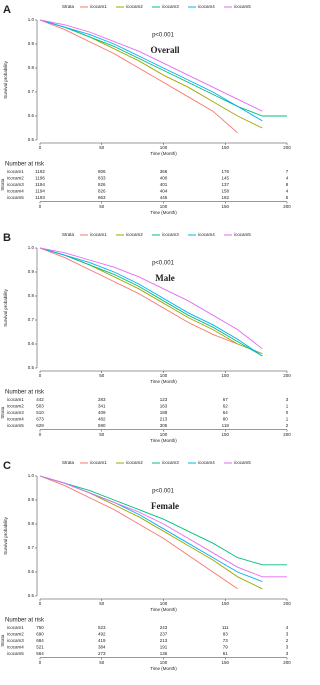  Describe the element at coordinates (40, 634) in the screenshot. I see `risk-count: 690` at that location.